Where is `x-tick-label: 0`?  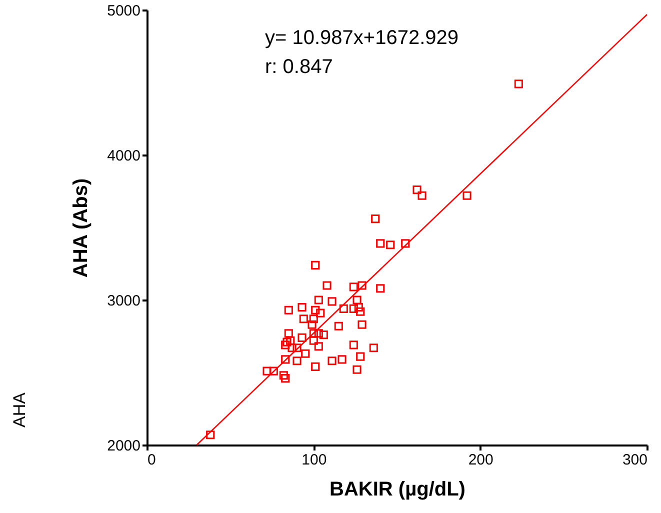
x-tick-label: 0 is located at coordinates (152, 460).